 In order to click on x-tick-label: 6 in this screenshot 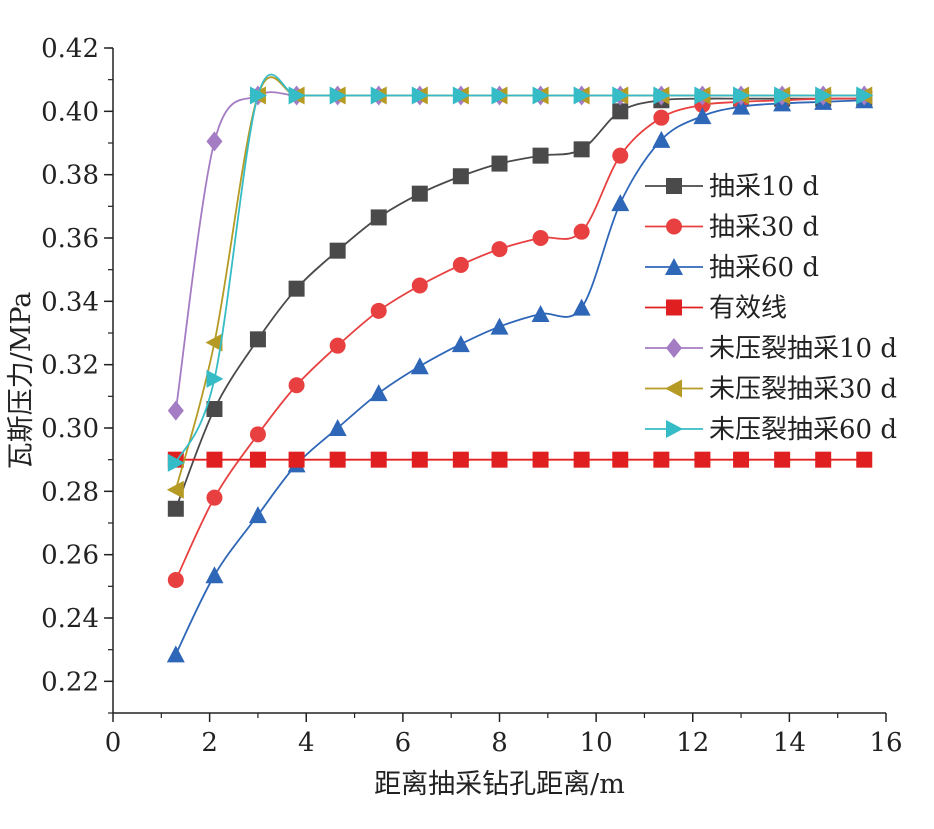, I will do `click(403, 743)`.